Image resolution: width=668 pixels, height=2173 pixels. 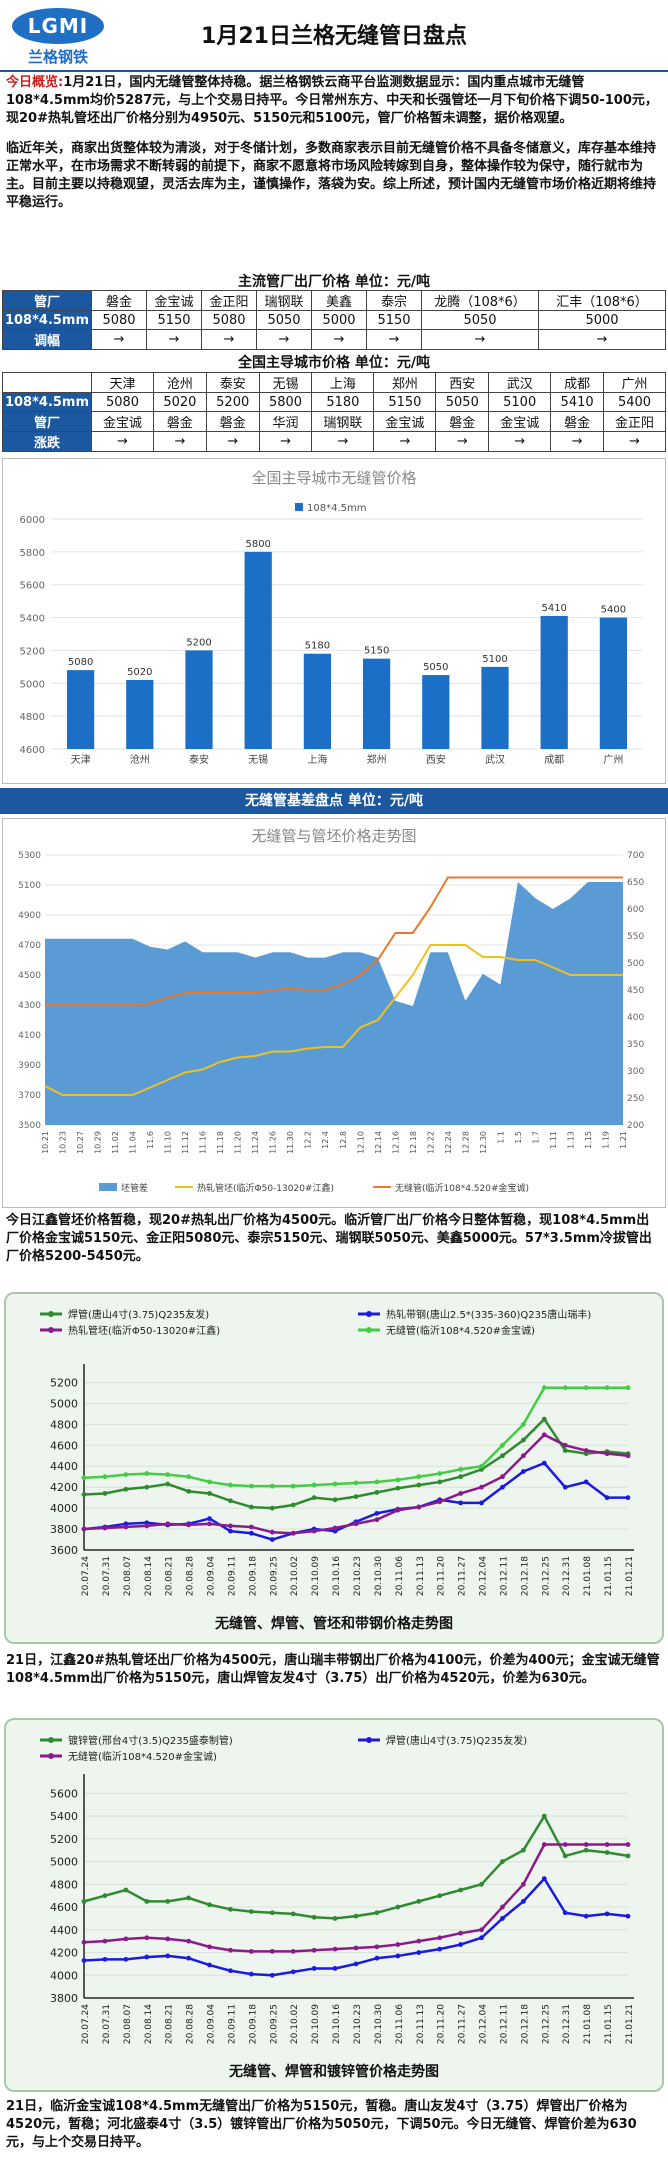 I want to click on legend-label: 镀锌管(邢台4寸(3.5)Q235盛泰制管), so click(x=150, y=1740).